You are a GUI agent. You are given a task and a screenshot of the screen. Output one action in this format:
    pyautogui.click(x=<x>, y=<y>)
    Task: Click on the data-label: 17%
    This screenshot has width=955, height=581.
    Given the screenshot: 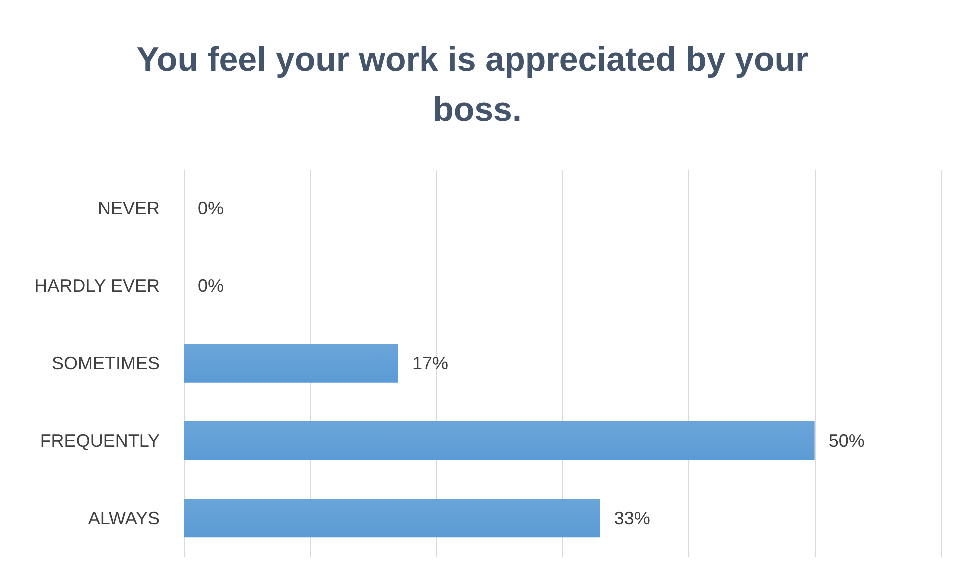 What is the action you would take?
    pyautogui.click(x=430, y=364)
    